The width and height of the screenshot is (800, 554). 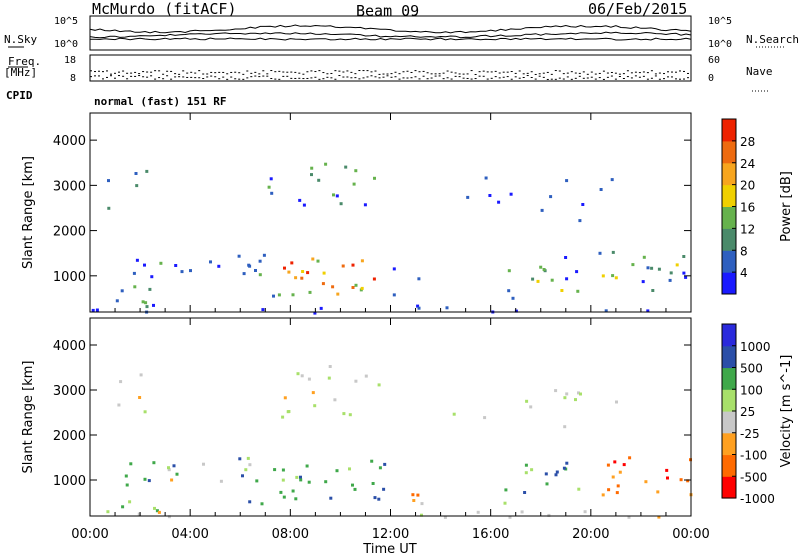 I want to click on nsky-label: N.Sky, so click(x=21, y=39).